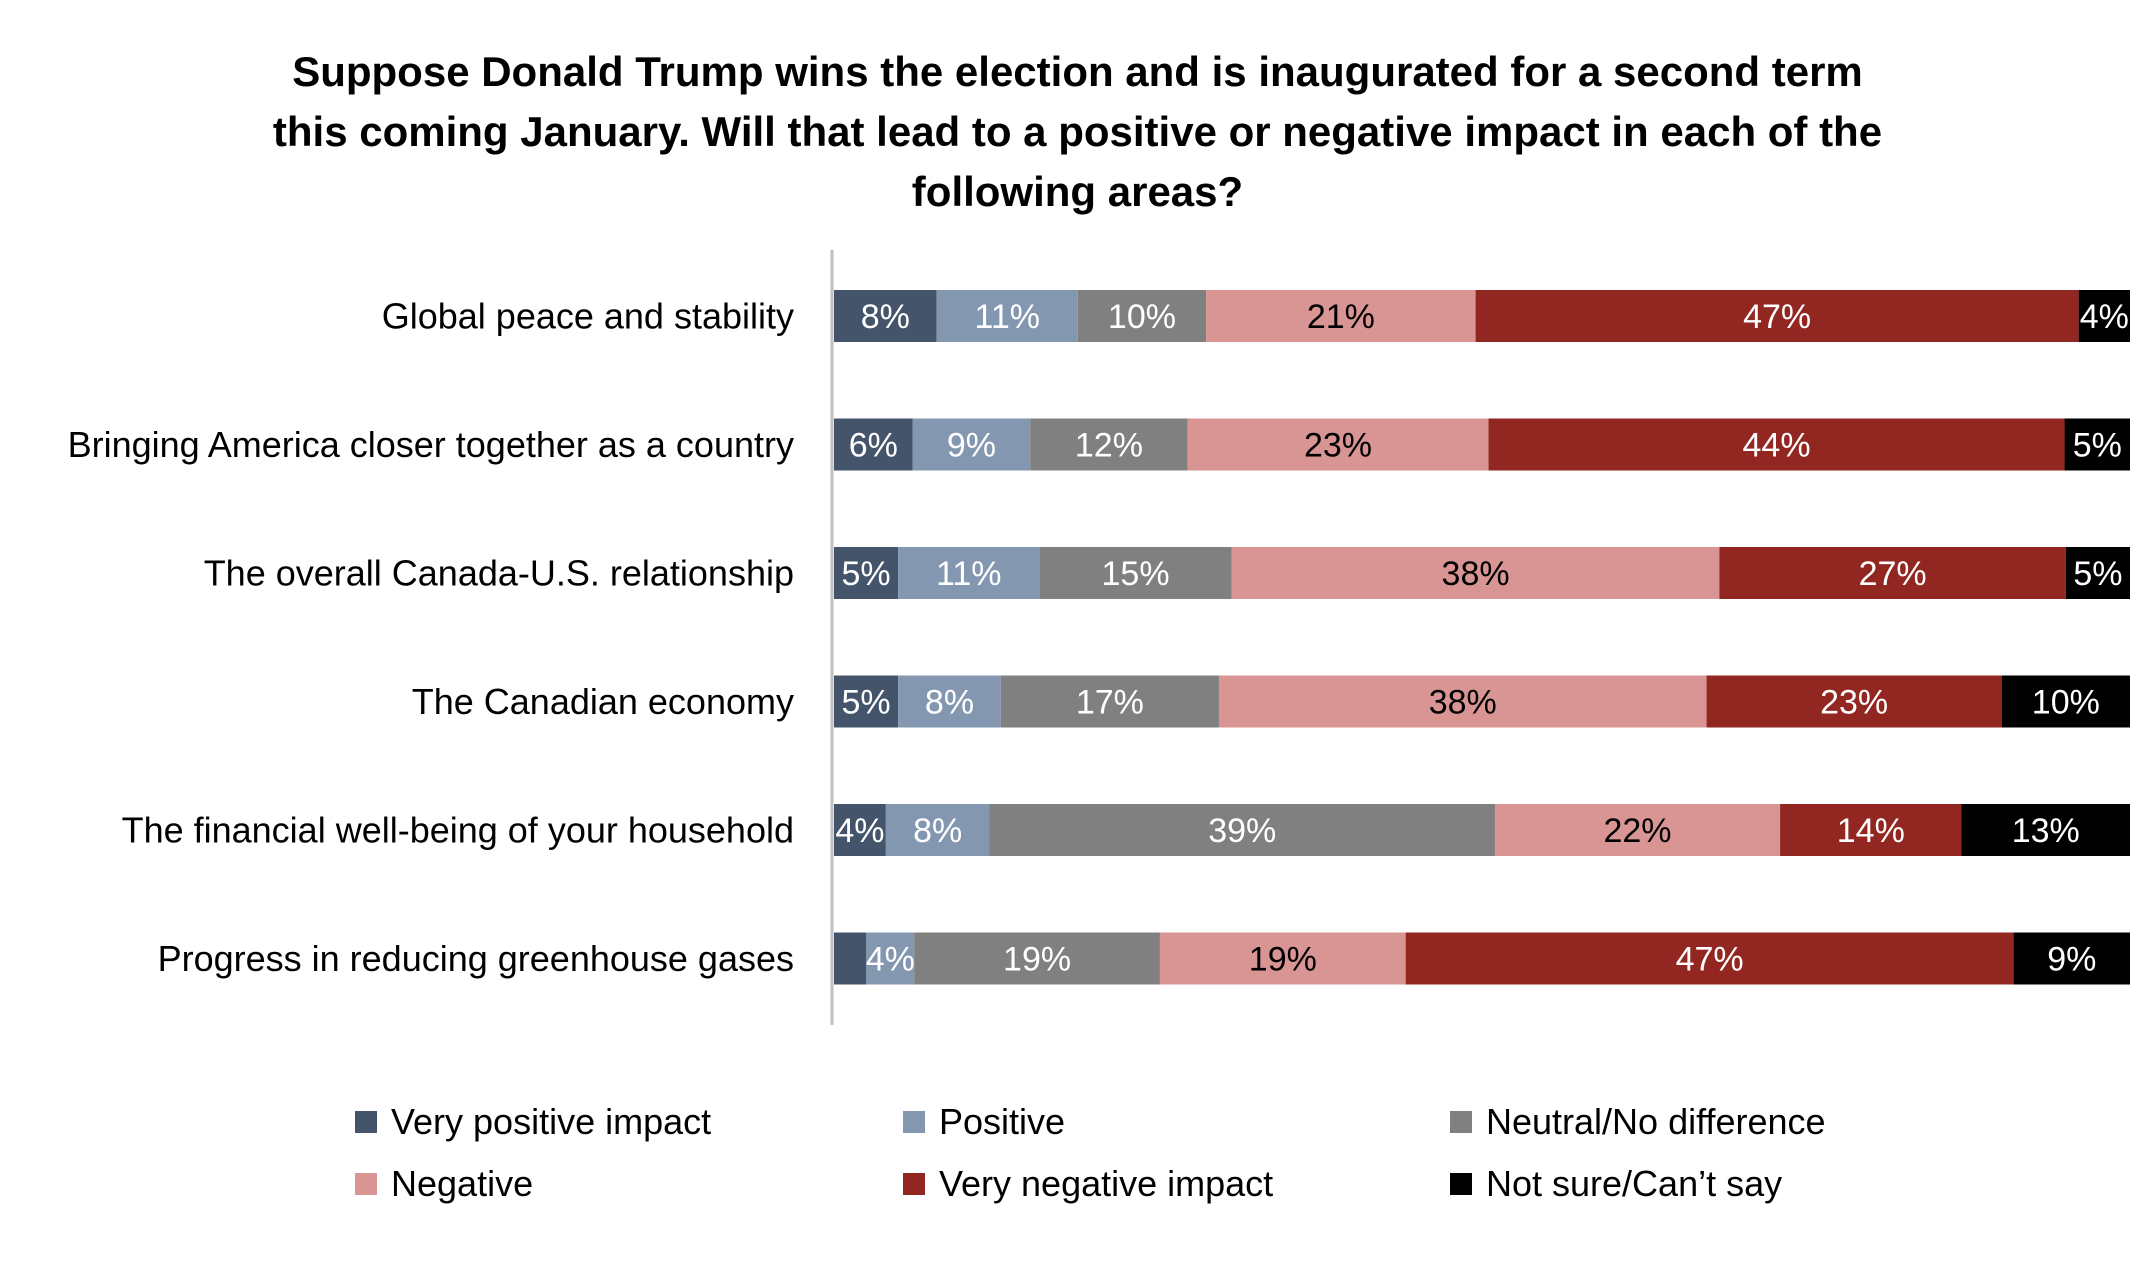  What do you see at coordinates (603, 701) in the screenshot?
I see `category-label: The Canadian economy` at bounding box center [603, 701].